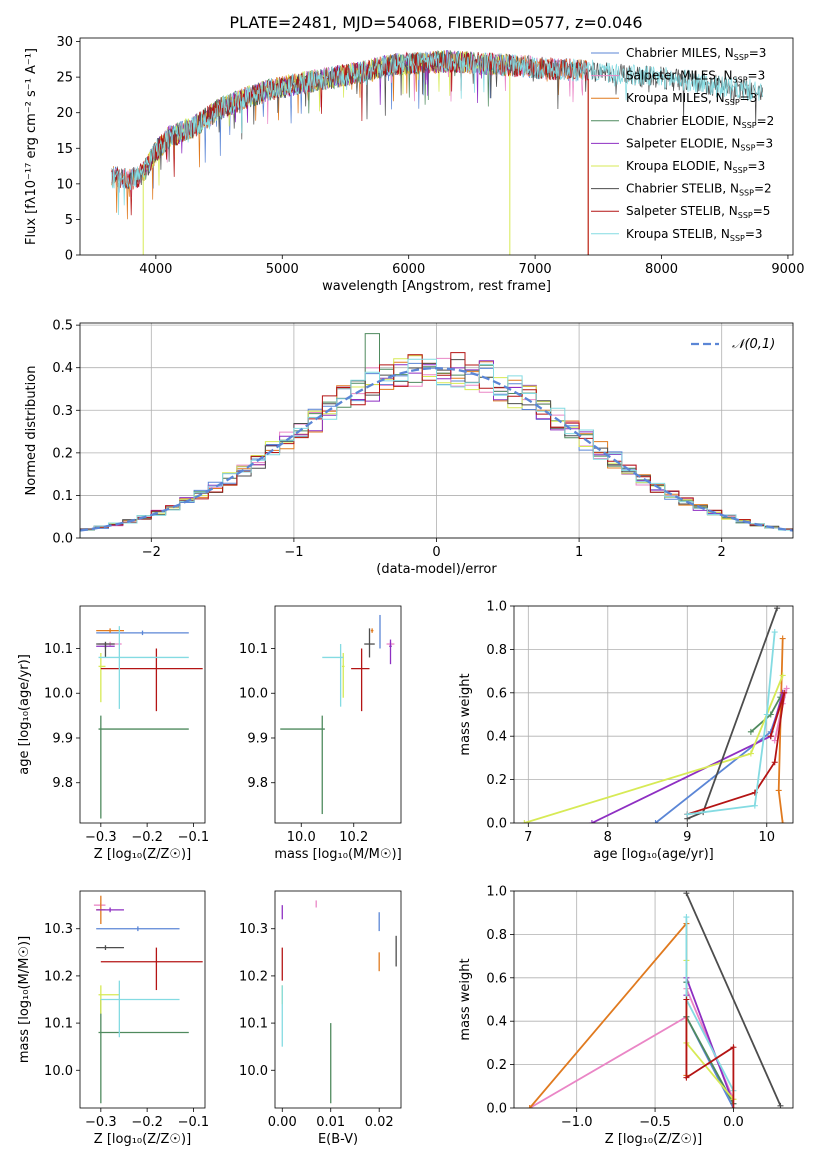 This screenshot has width=819, height=1170. Describe the element at coordinates (722, 552) in the screenshot. I see `residuals-xtick-label: 2` at that location.